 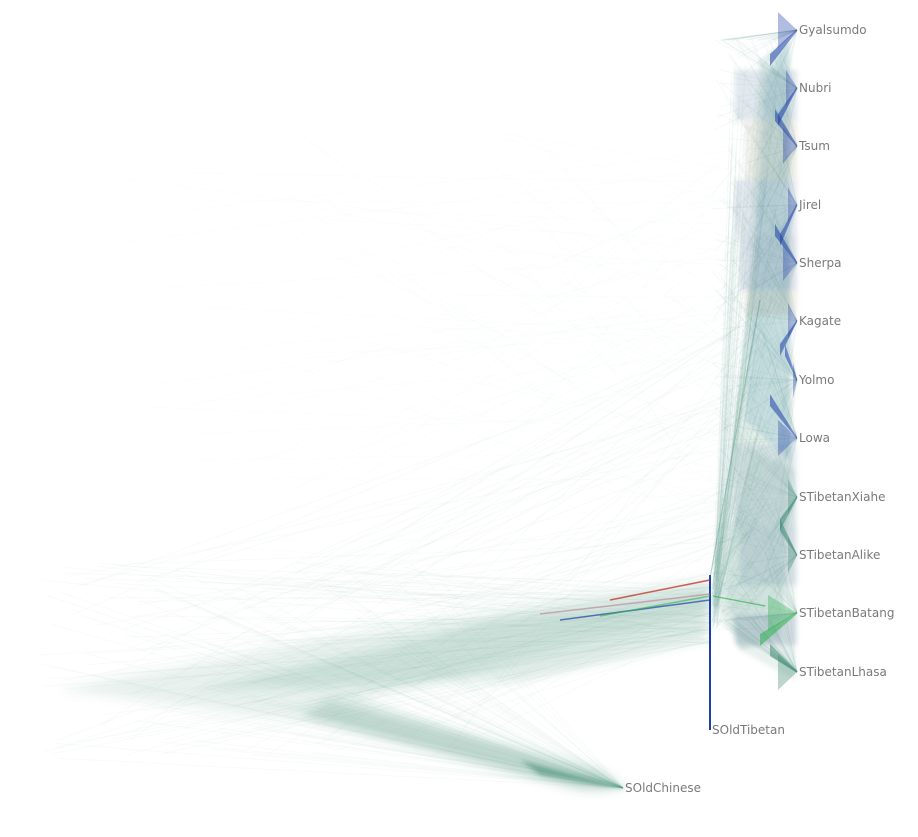 I want to click on tip-label-lowa: Lowa, so click(x=814, y=438).